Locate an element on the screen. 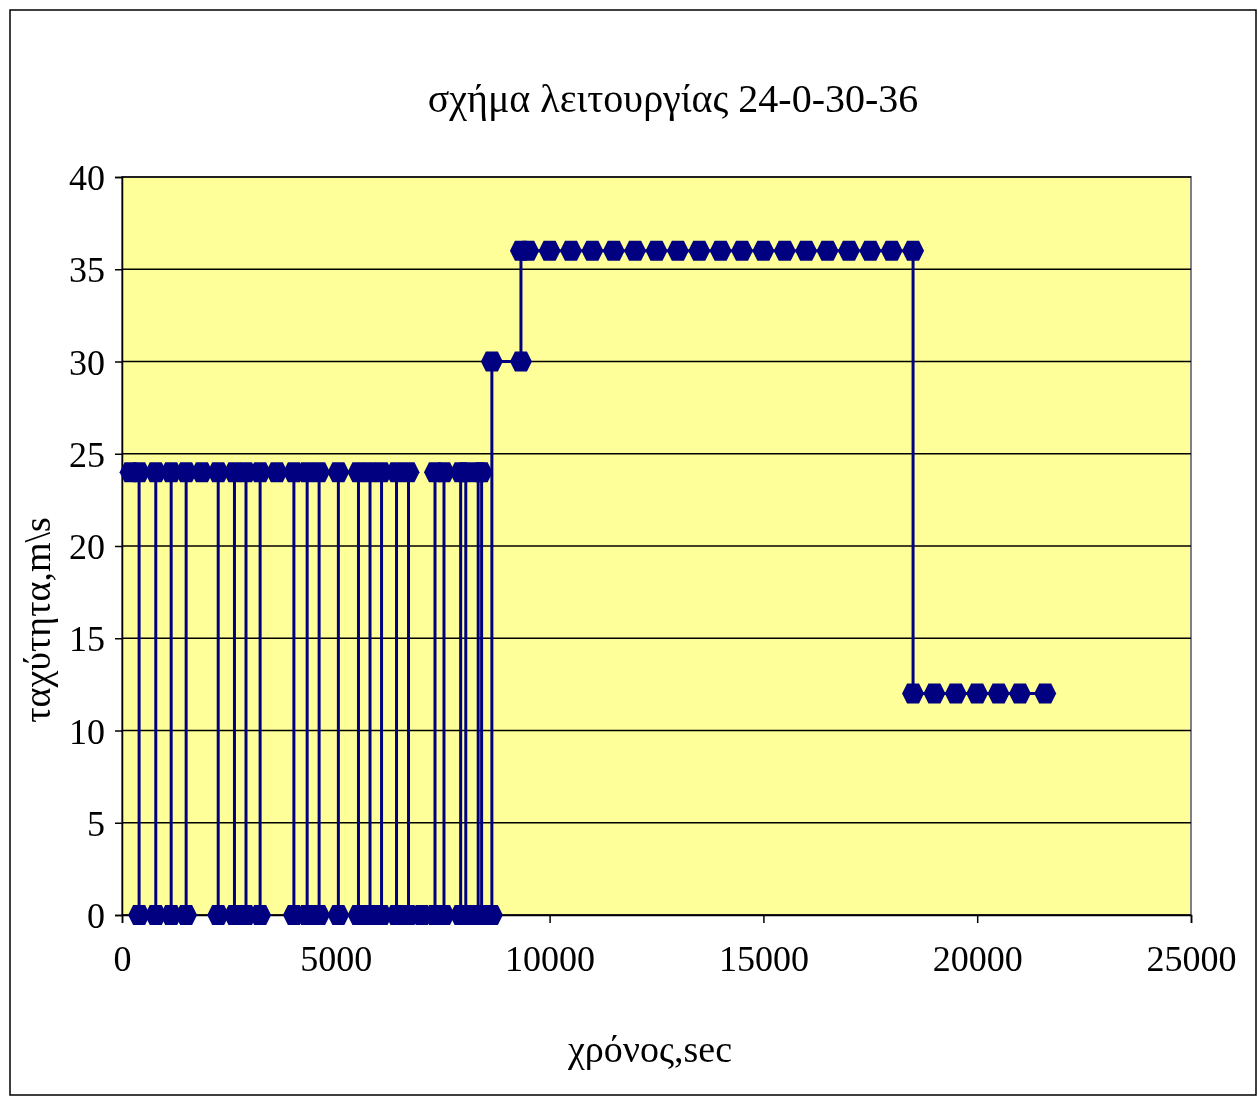  x-tick-label: 20000 is located at coordinates (977, 958).